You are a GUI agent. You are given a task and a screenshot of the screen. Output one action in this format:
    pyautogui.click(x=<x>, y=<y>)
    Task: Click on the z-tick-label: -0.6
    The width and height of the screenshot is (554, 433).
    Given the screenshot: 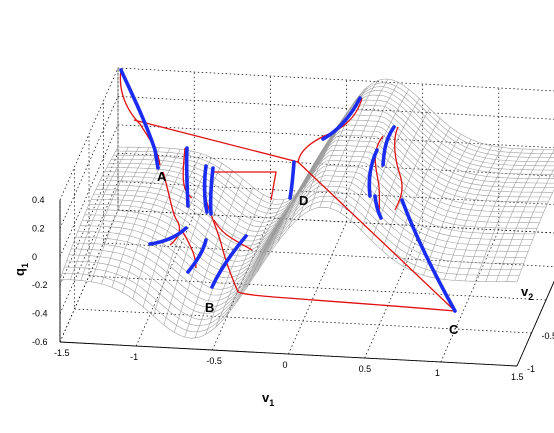 What is the action you would take?
    pyautogui.click(x=40, y=342)
    